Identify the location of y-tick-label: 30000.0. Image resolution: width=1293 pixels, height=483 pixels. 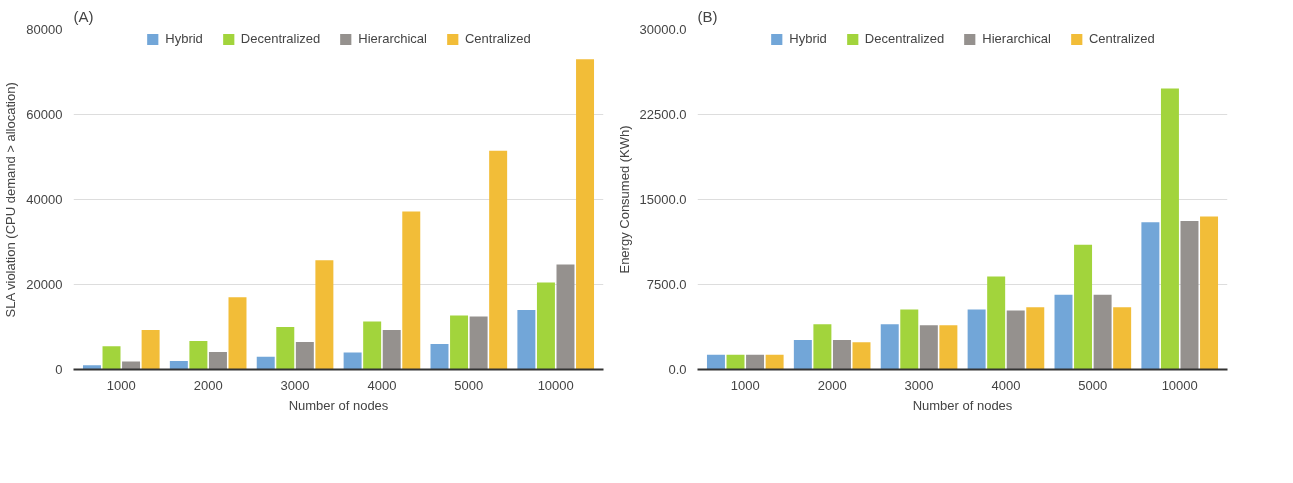
(663, 29).